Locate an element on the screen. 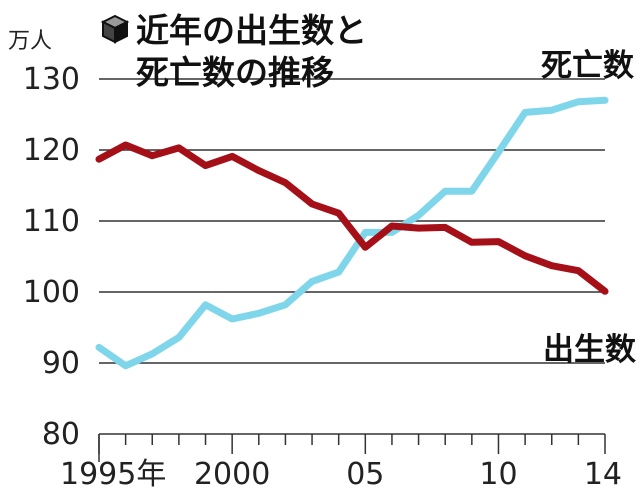 The width and height of the screenshot is (640, 503). y-tick-label-130: 130 is located at coordinates (51, 79).